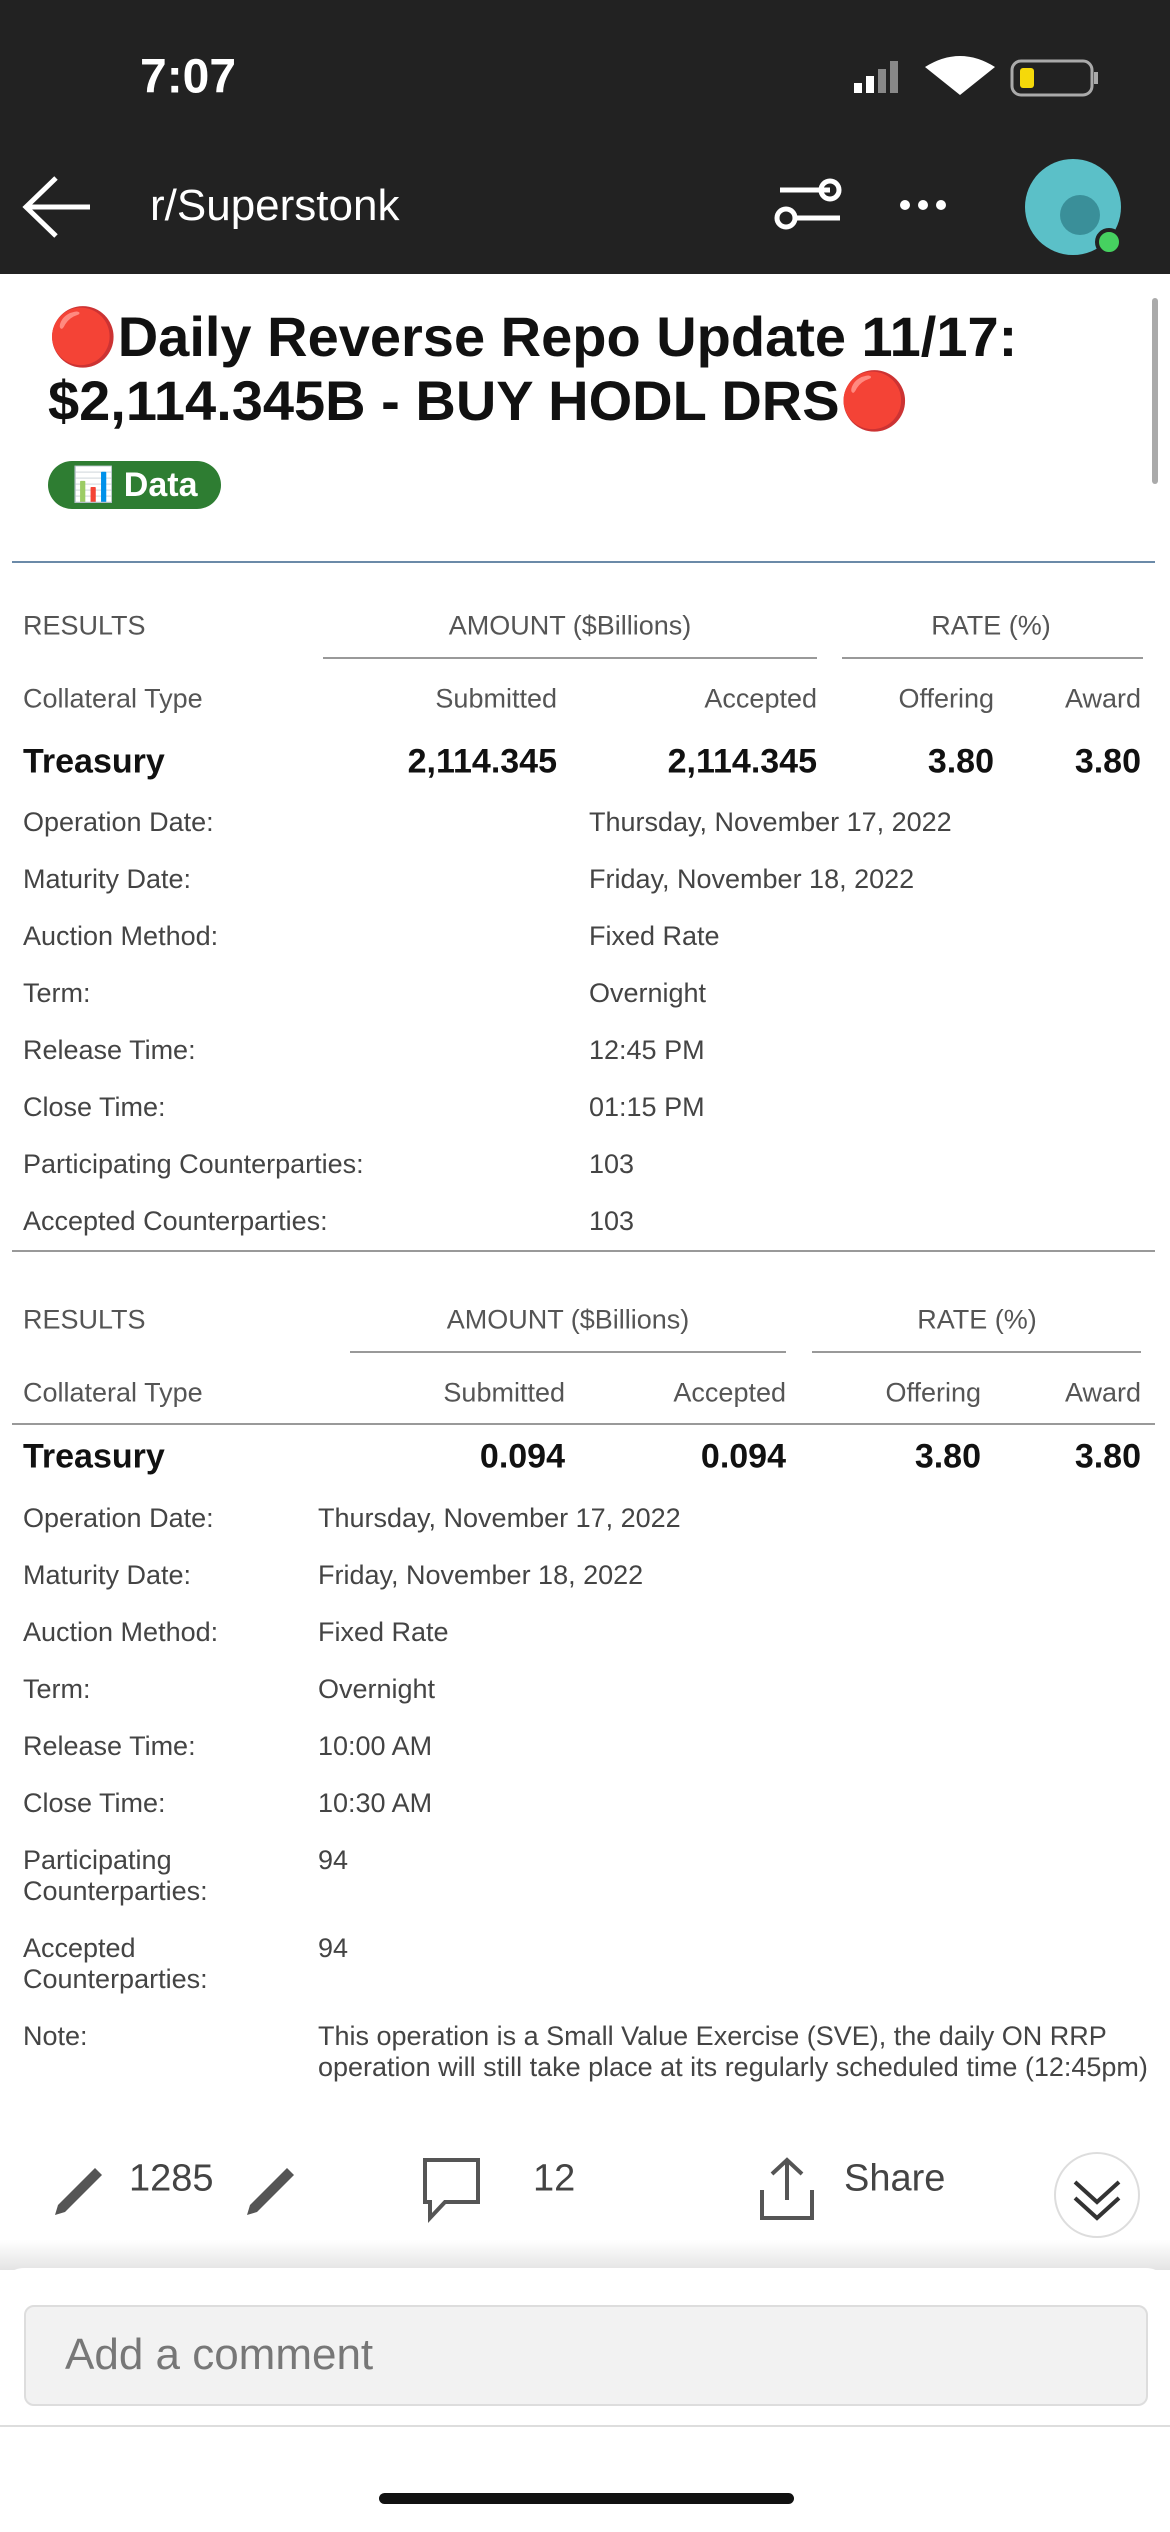 The width and height of the screenshot is (1170, 2532). Describe the element at coordinates (588, 879) in the screenshot. I see `detail-row: Maturity Date: Friday, November 18, 2022` at that location.